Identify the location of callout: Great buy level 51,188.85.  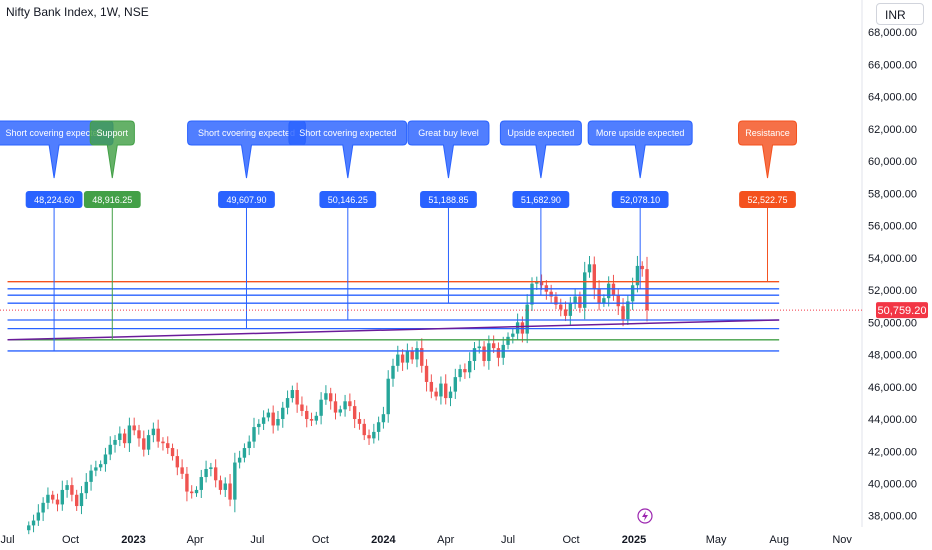
(448, 212).